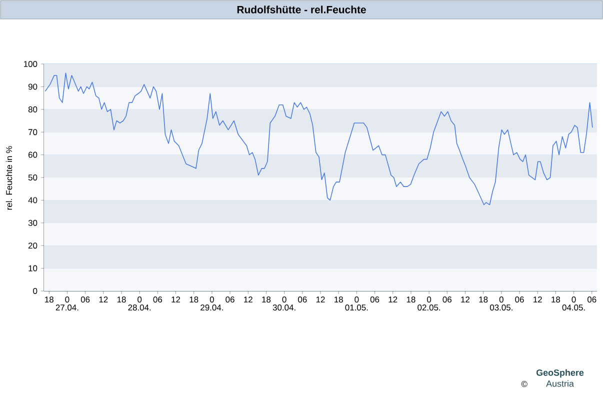 The width and height of the screenshot is (603, 400). Describe the element at coordinates (429, 307) in the screenshot. I see `x2-tick-label: 02.05.` at that location.